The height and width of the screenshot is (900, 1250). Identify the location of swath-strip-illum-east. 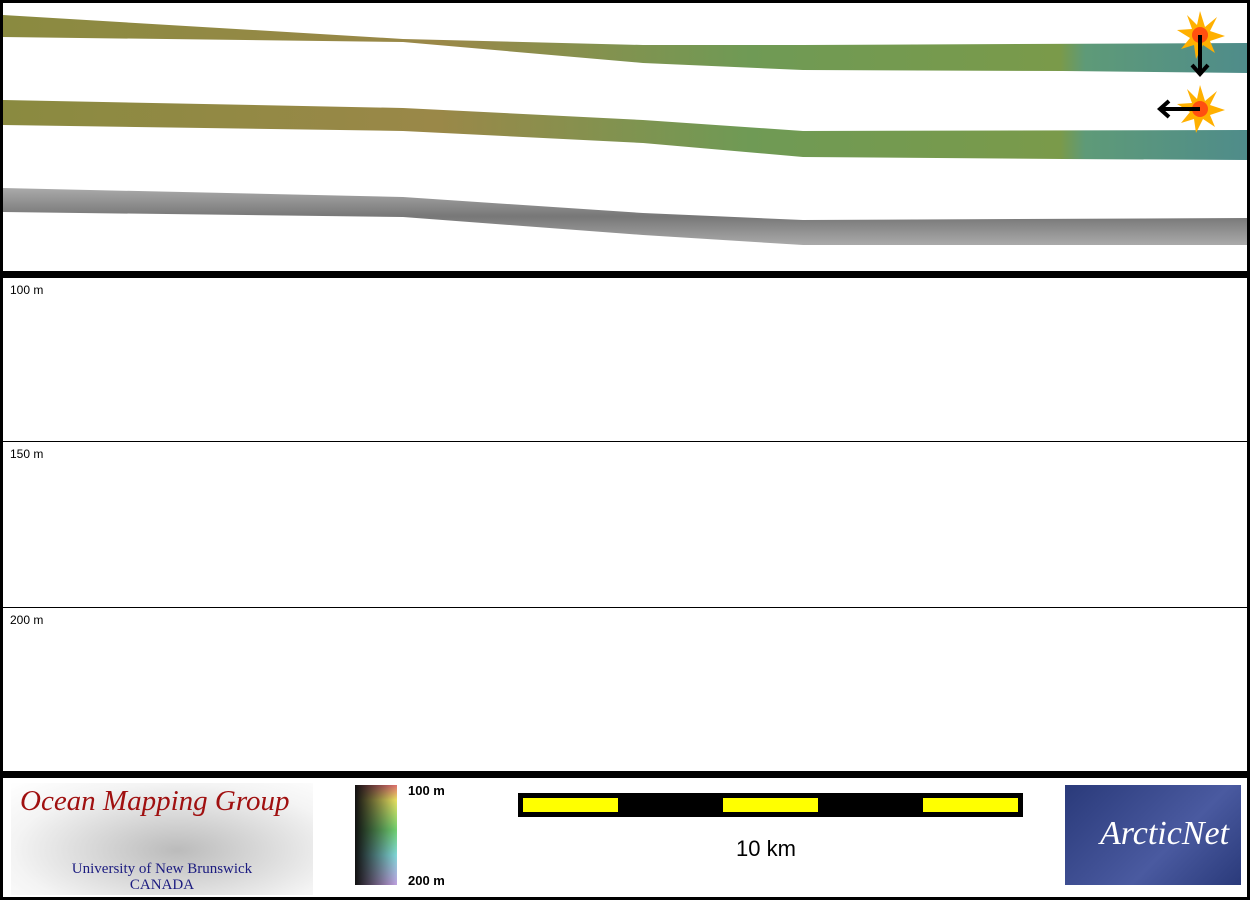
(625, 130).